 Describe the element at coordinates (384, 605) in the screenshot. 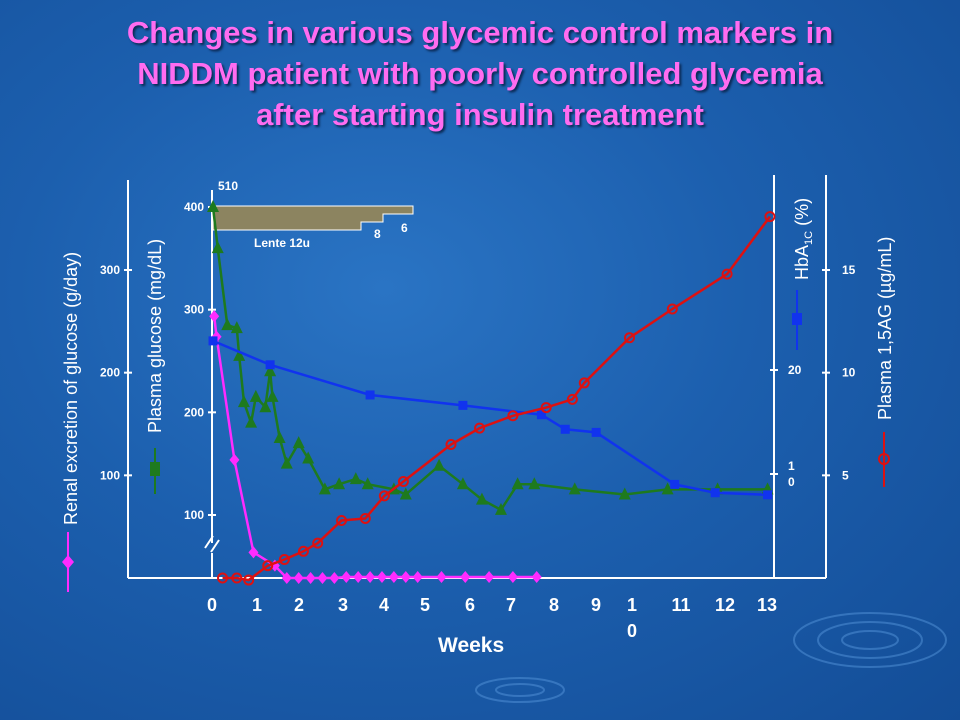

I see `x-tick-label: 4` at that location.